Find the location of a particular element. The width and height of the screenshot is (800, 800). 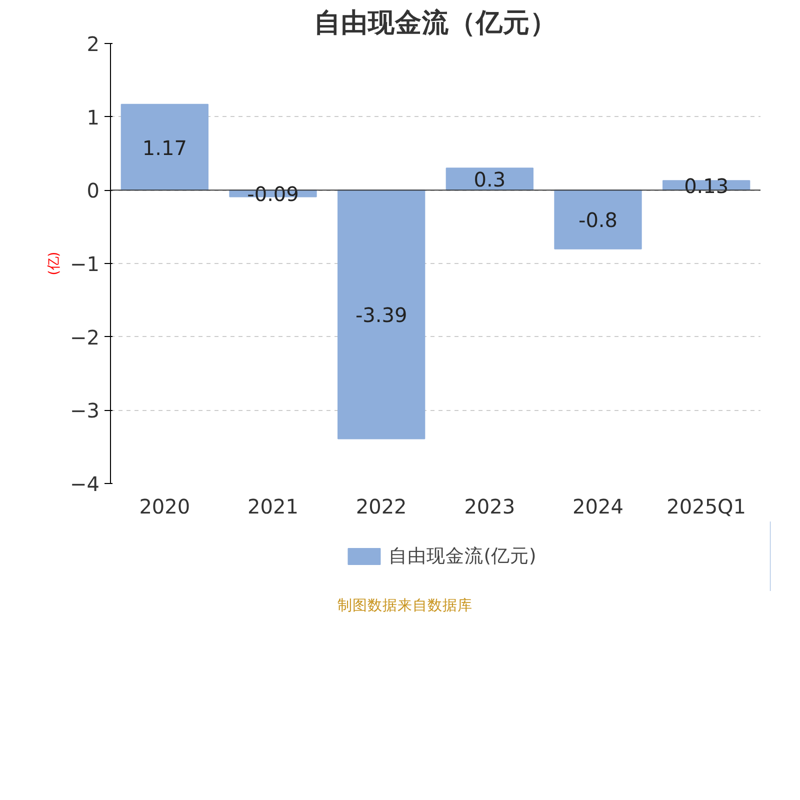

data-label: 1.17 is located at coordinates (164, 148).